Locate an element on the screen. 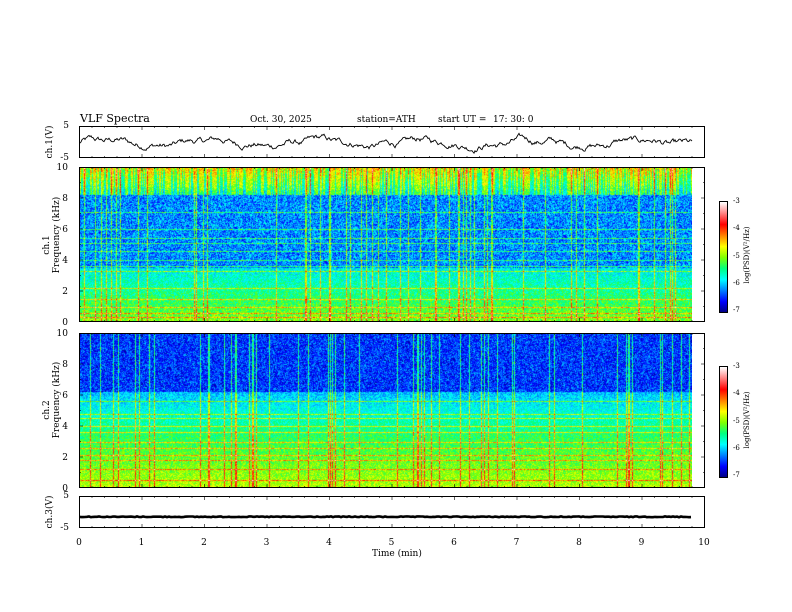 The image size is (792, 612). x-tick-label-1: 1 is located at coordinates (141, 543).